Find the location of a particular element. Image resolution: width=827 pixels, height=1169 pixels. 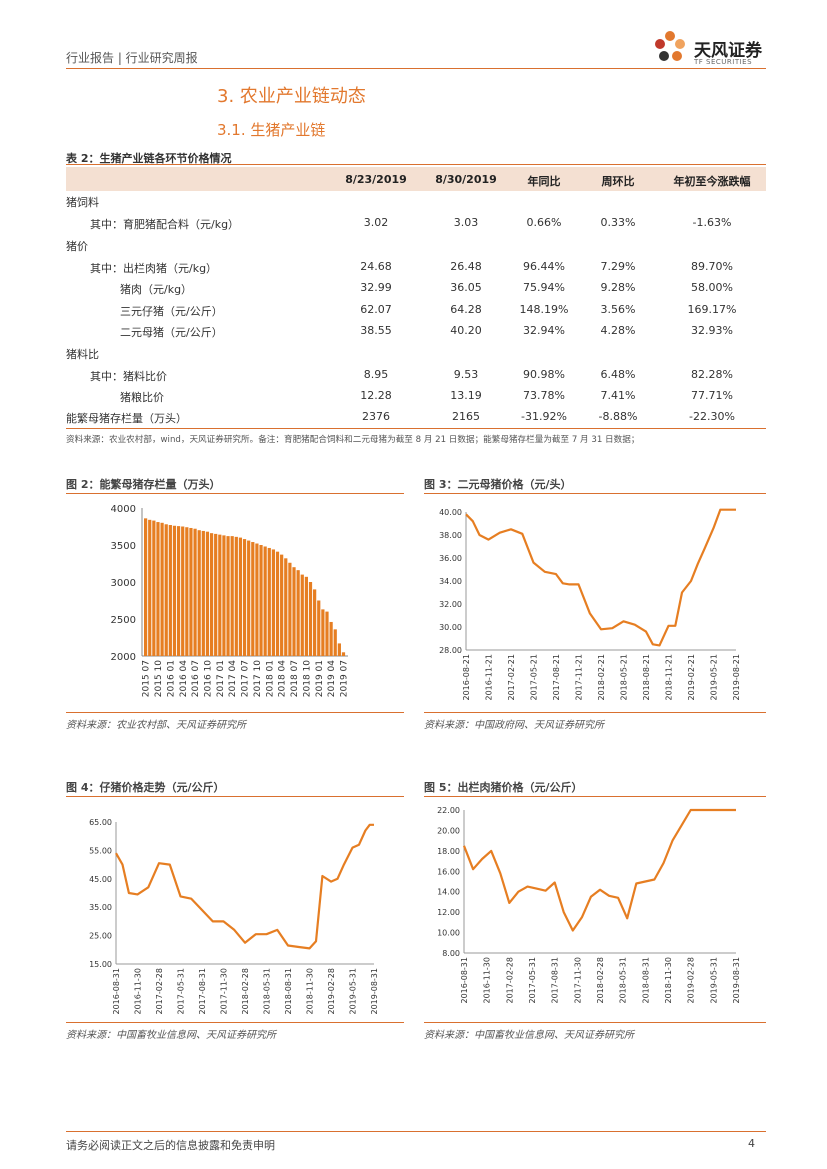

table-cell: 58.00% is located at coordinates (712, 287).